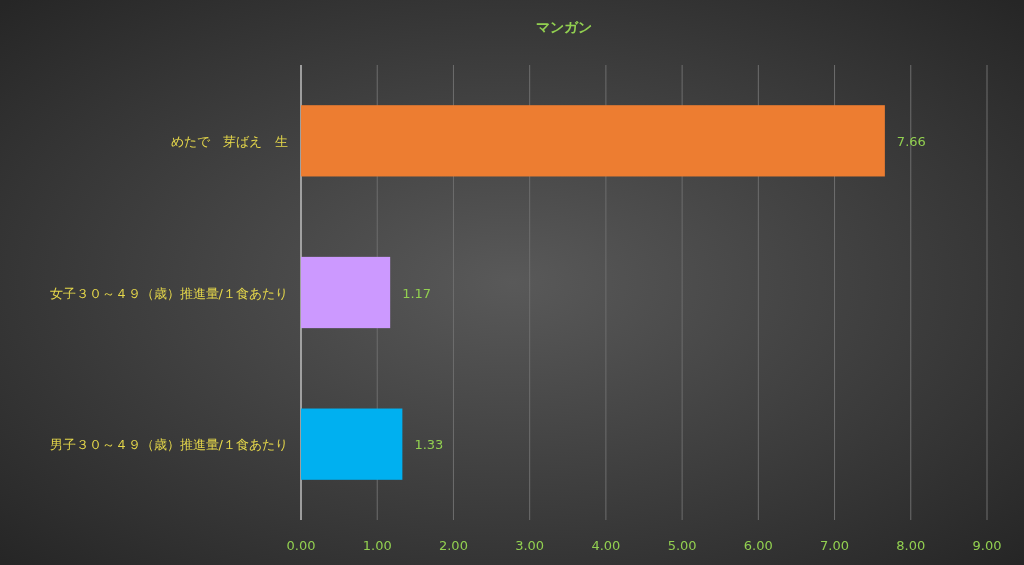 The image size is (1024, 565). I want to click on y-tick-label: 男子３０～４９（歳）推進量/１食あたり, so click(168, 445).